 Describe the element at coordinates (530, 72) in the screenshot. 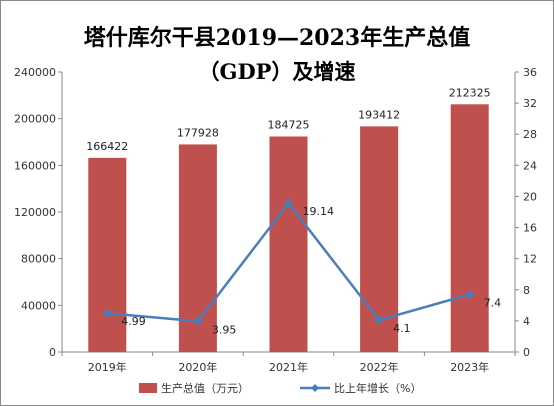

I see `y-right-tick-label: 36` at that location.